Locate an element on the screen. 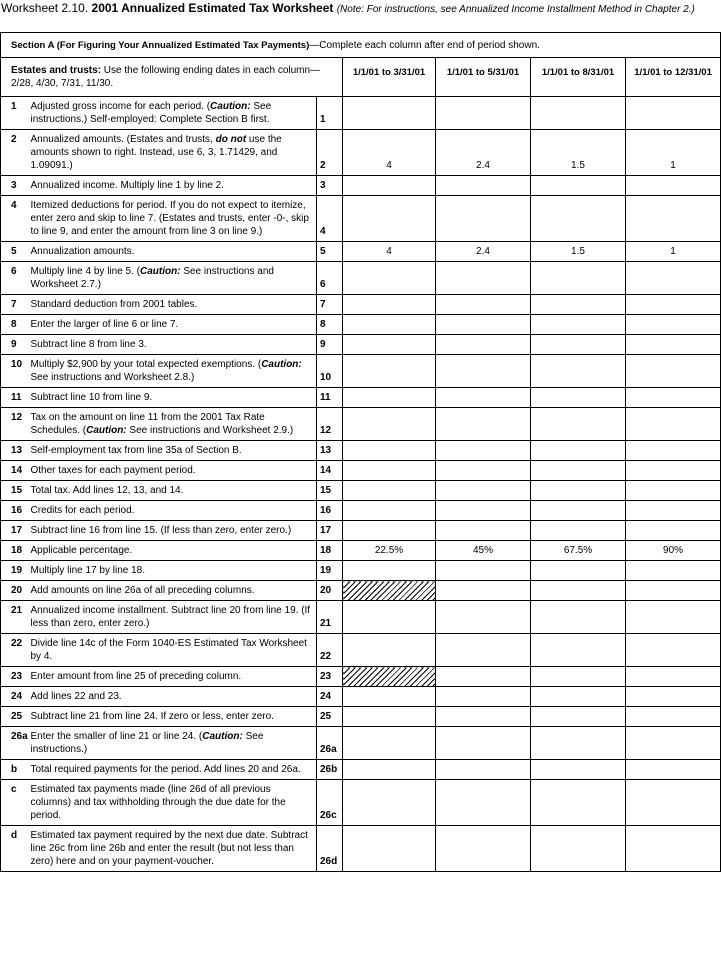 This screenshot has height=960, width=721. line-text: Total tax. Add lines 12, 13, and 14. is located at coordinates (171, 490).